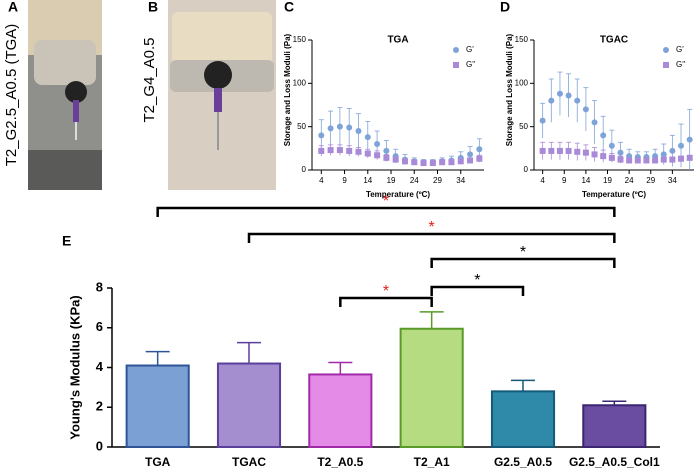 This screenshot has width=699, height=472. What do you see at coordinates (432, 462) in the screenshot?
I see `x-tick-label: T2_A1` at bounding box center [432, 462].